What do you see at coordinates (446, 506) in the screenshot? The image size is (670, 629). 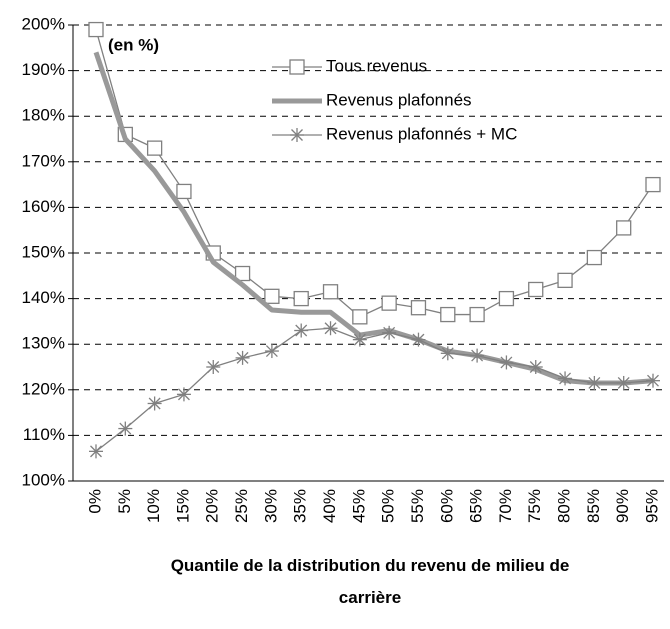 I see `x-tick-label: 60%` at bounding box center [446, 506].